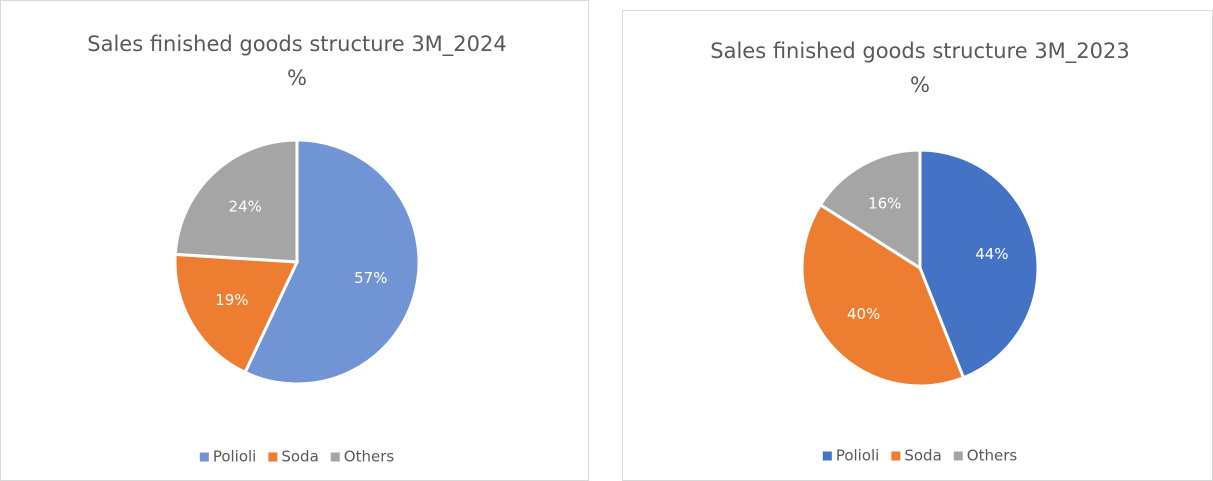  What do you see at coordinates (920, 51) in the screenshot?
I see `chart-title: Sales finished goods structure 3M_2023` at bounding box center [920, 51].